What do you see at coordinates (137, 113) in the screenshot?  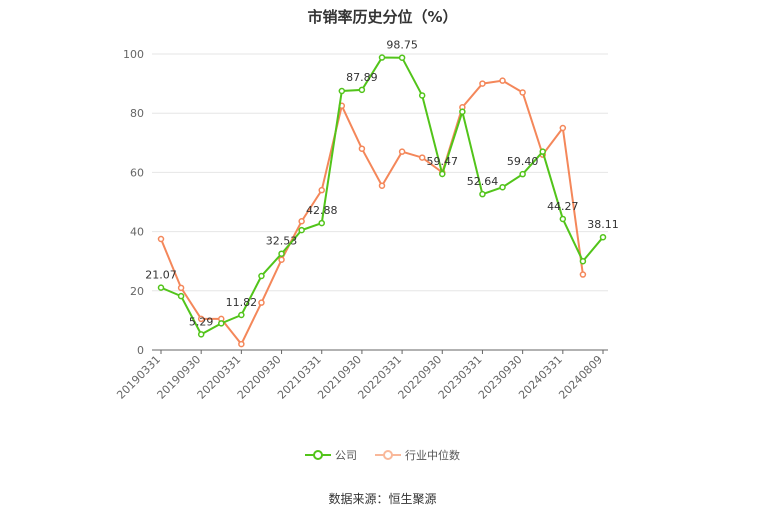 I see `y-tick-label: 80` at bounding box center [137, 113].